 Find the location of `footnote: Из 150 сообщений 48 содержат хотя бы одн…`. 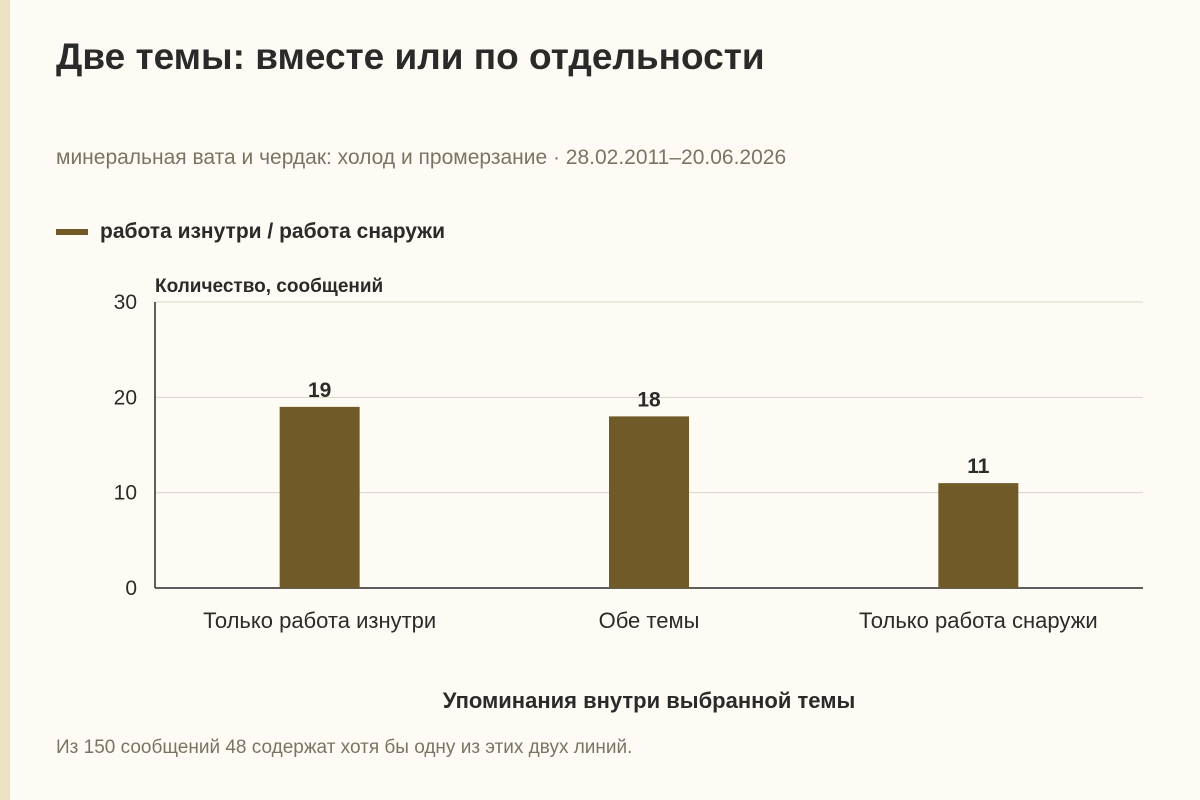

footnote: Из 150 сообщений 48 содержат хотя бы одн… is located at coordinates (344, 747).